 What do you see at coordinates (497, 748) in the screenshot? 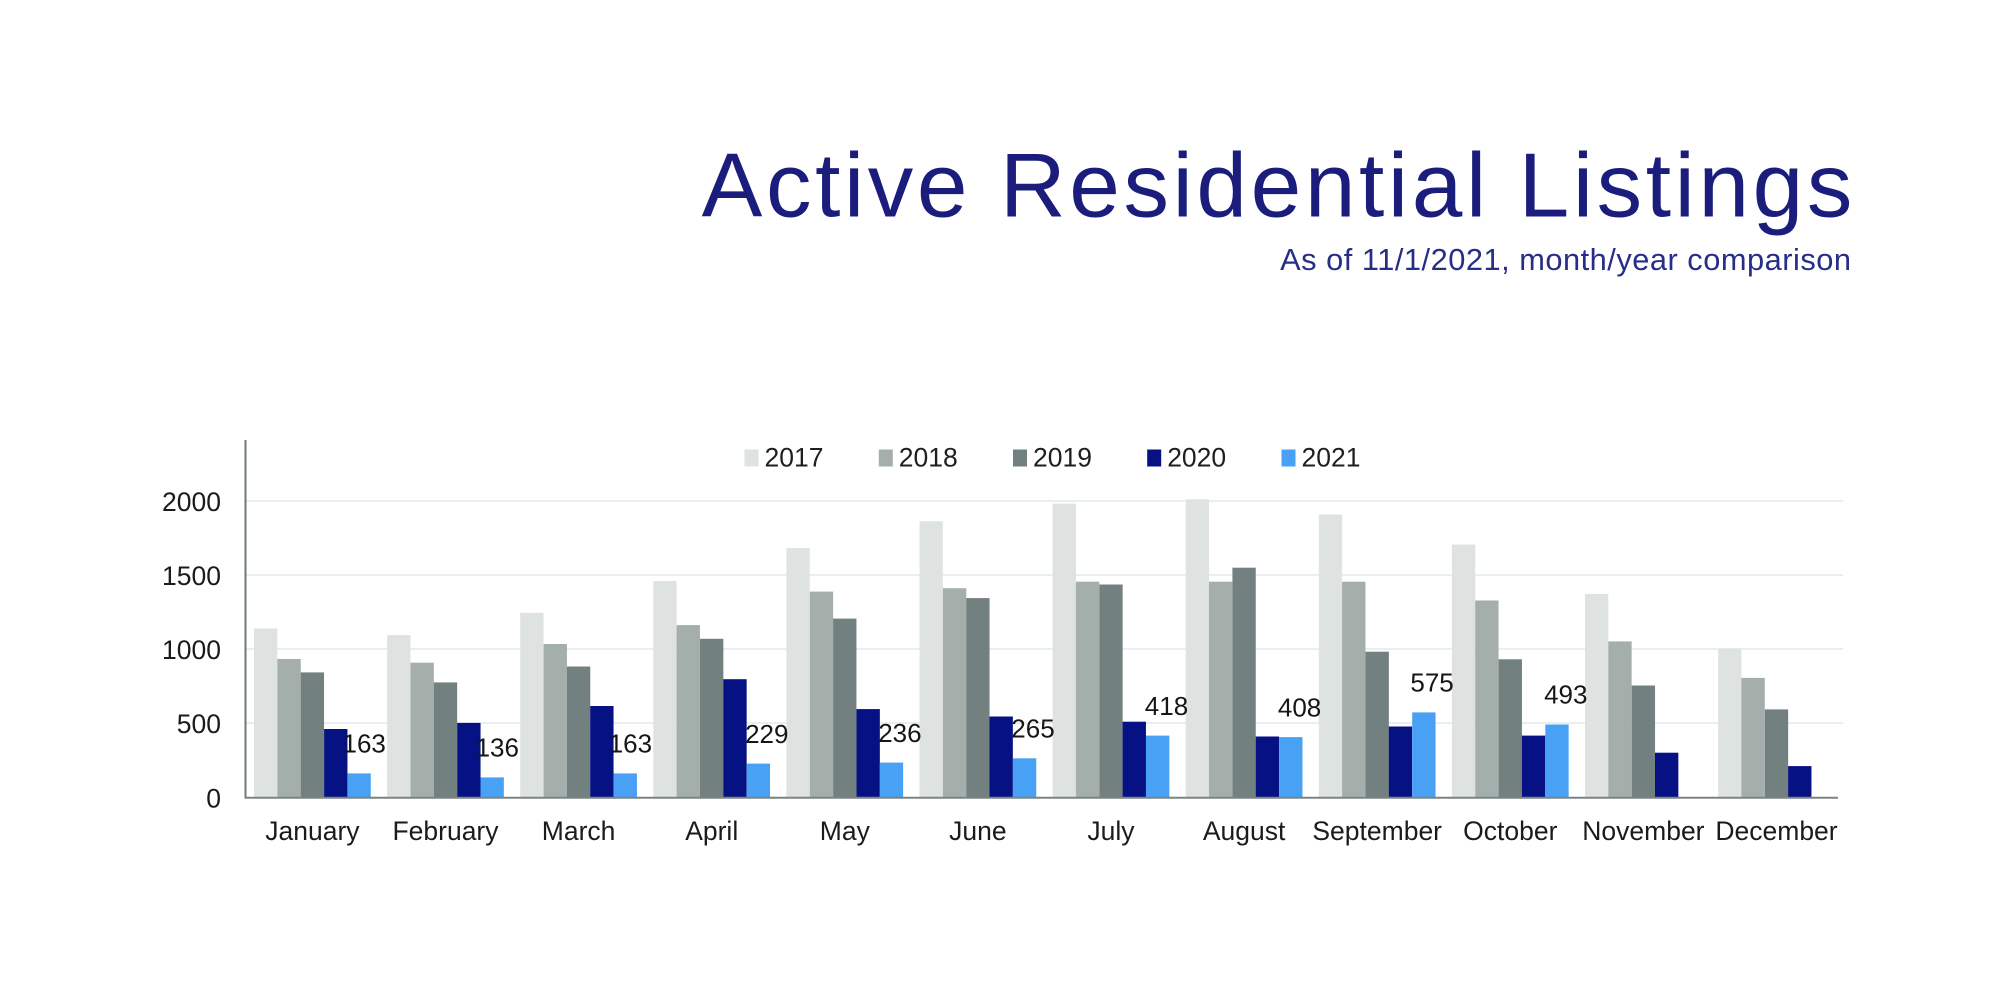
I see `svg-text: 136` at bounding box center [497, 748].